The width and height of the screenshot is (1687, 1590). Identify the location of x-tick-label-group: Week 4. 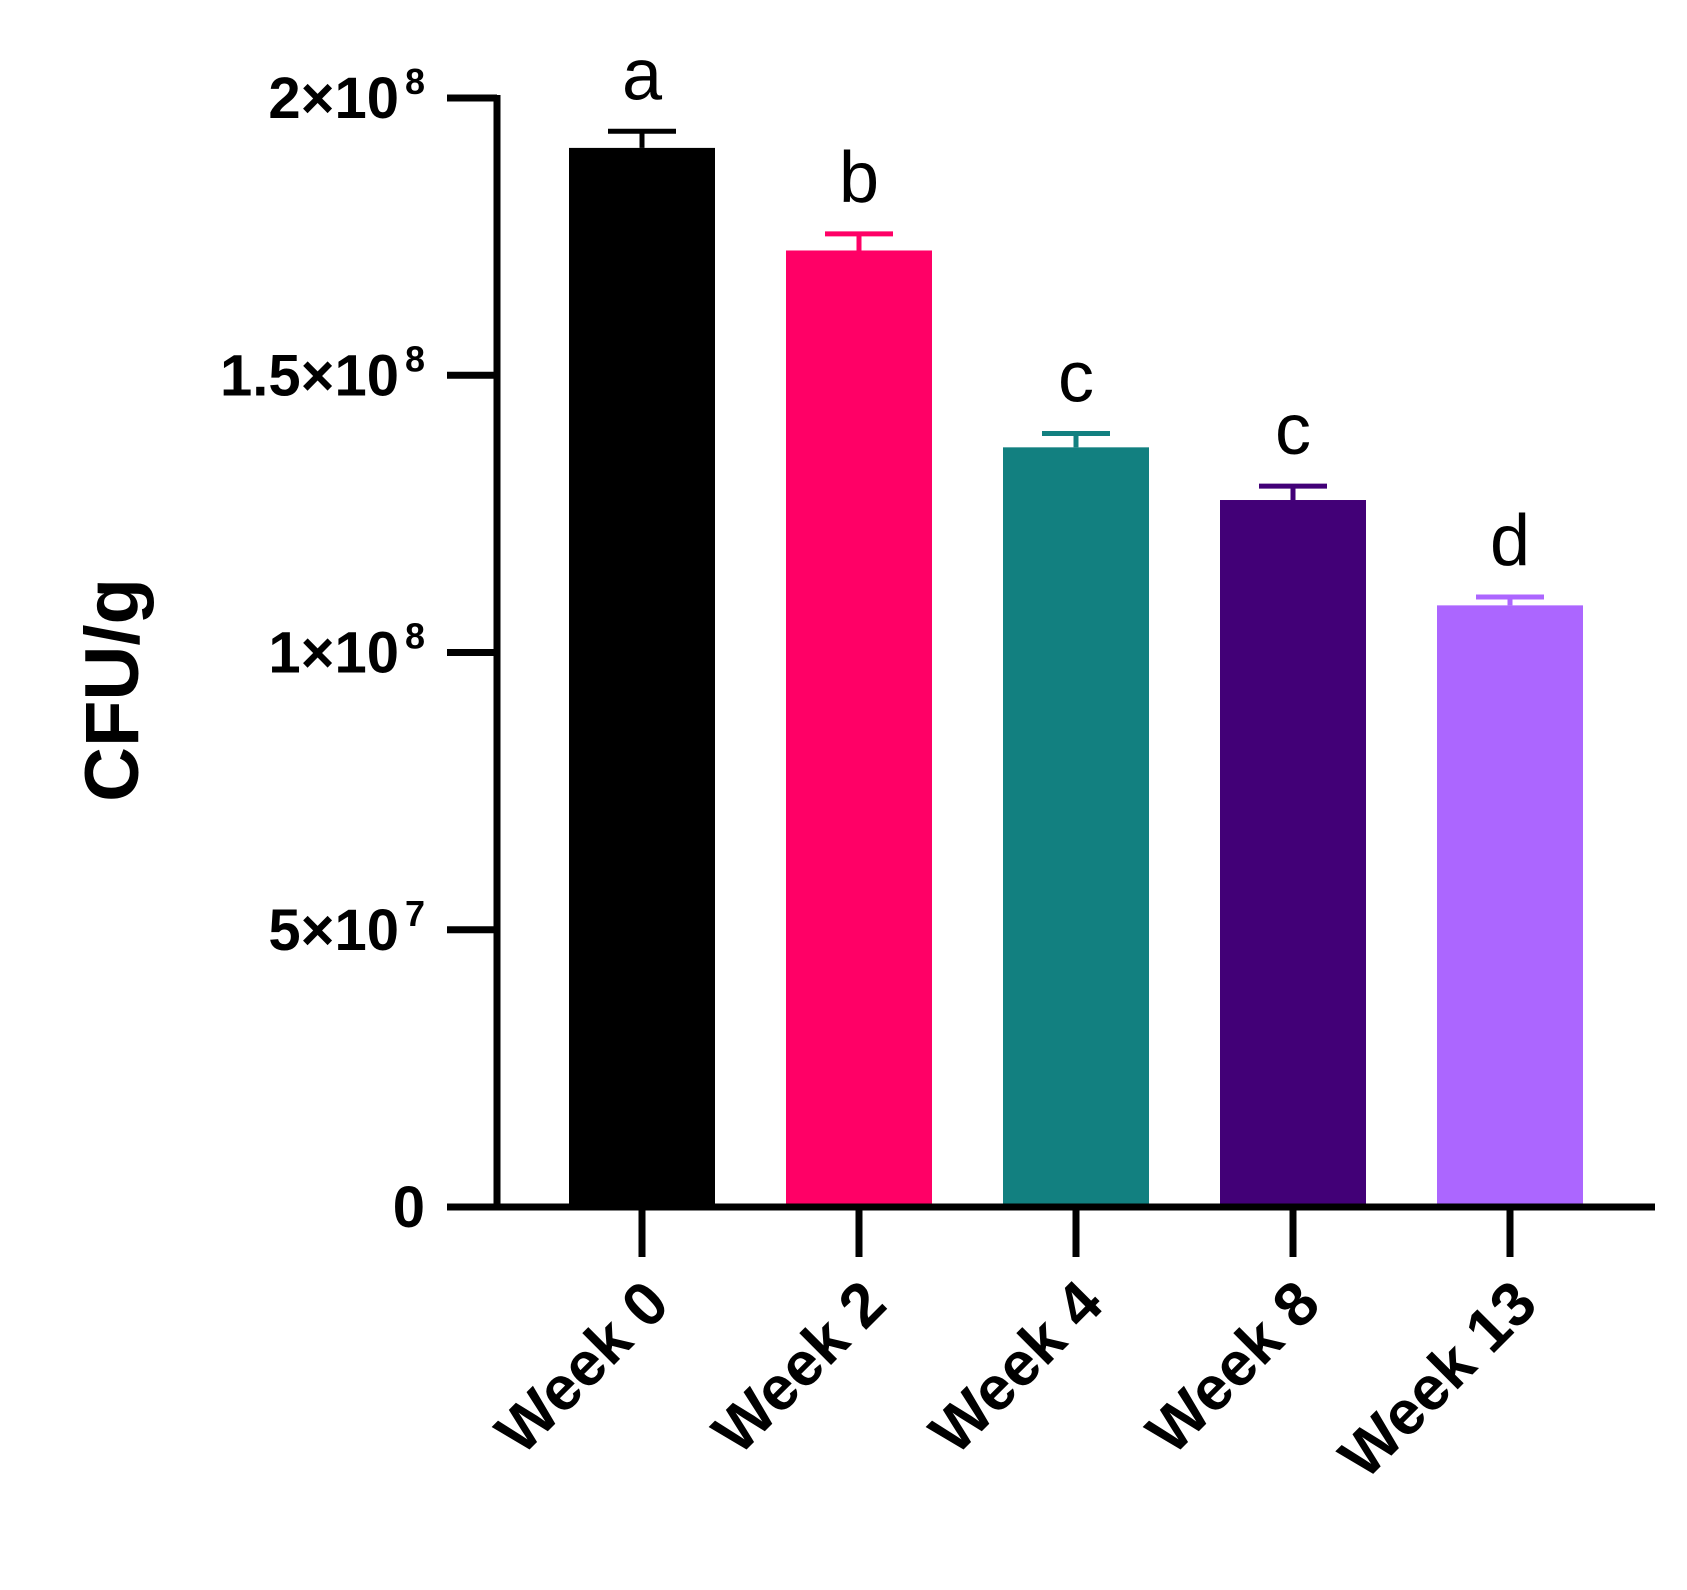
(1016, 1367).